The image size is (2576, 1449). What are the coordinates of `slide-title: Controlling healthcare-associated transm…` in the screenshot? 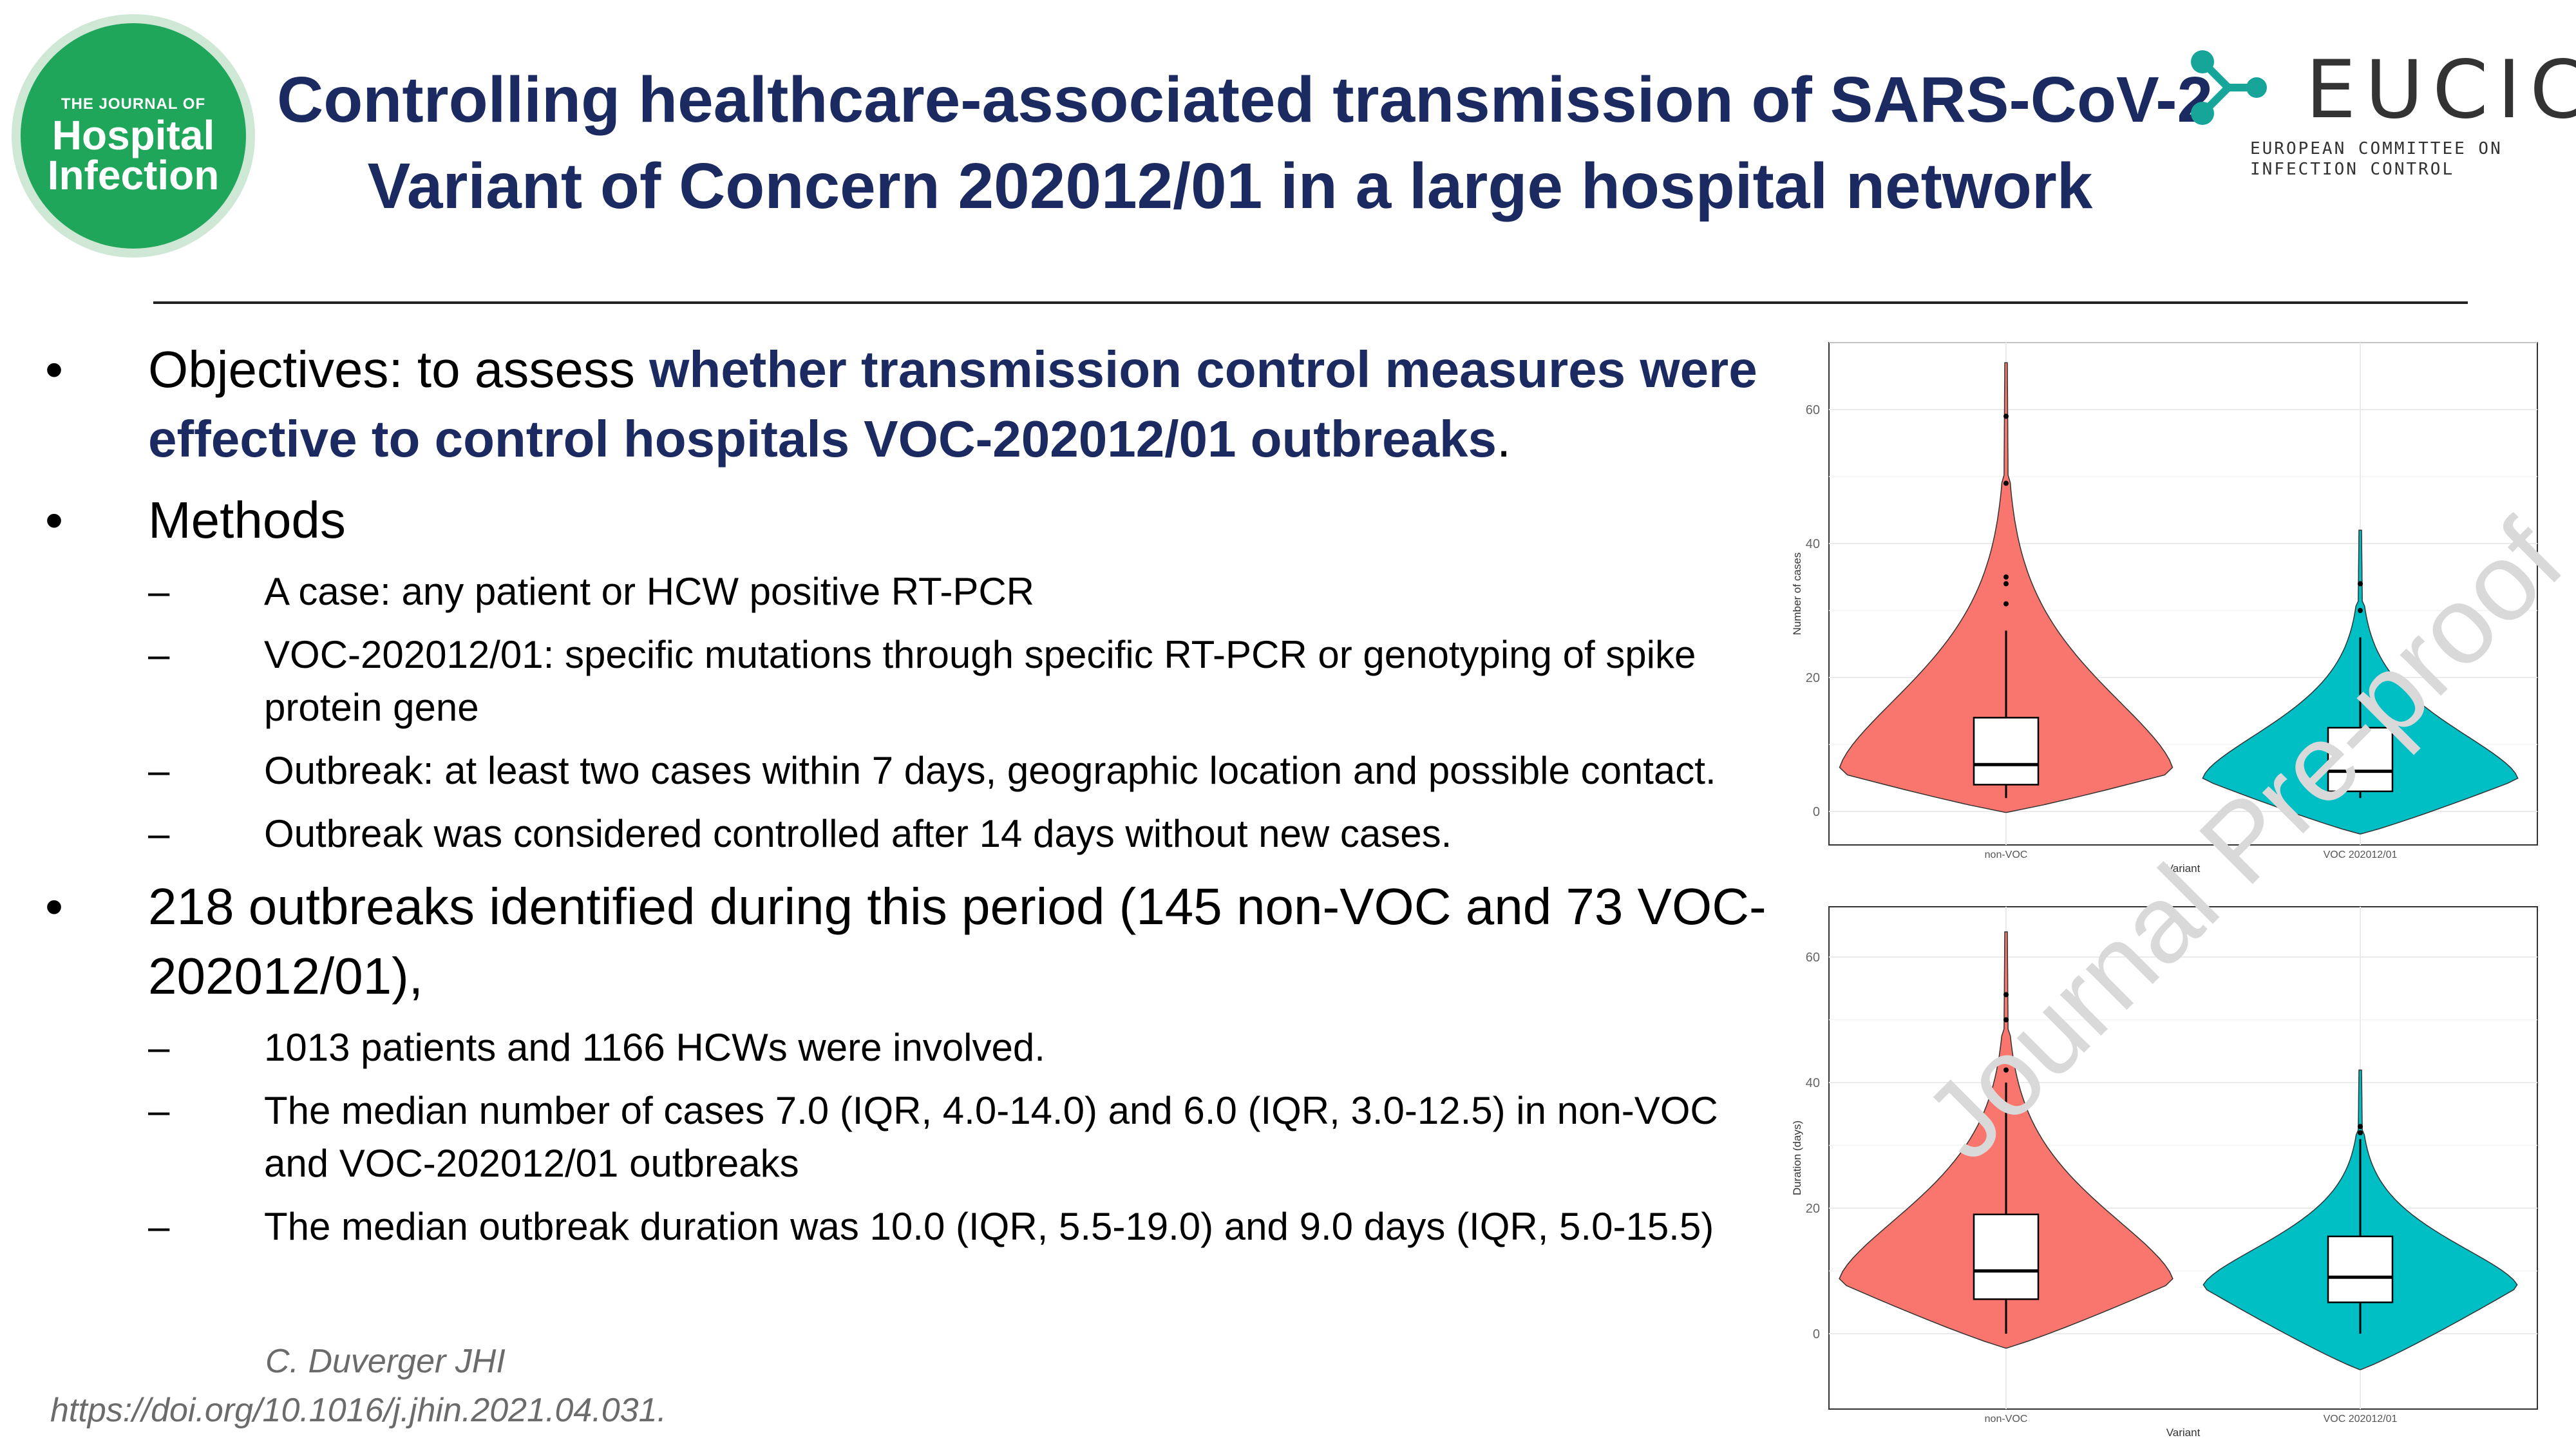 It's located at (1245, 143).